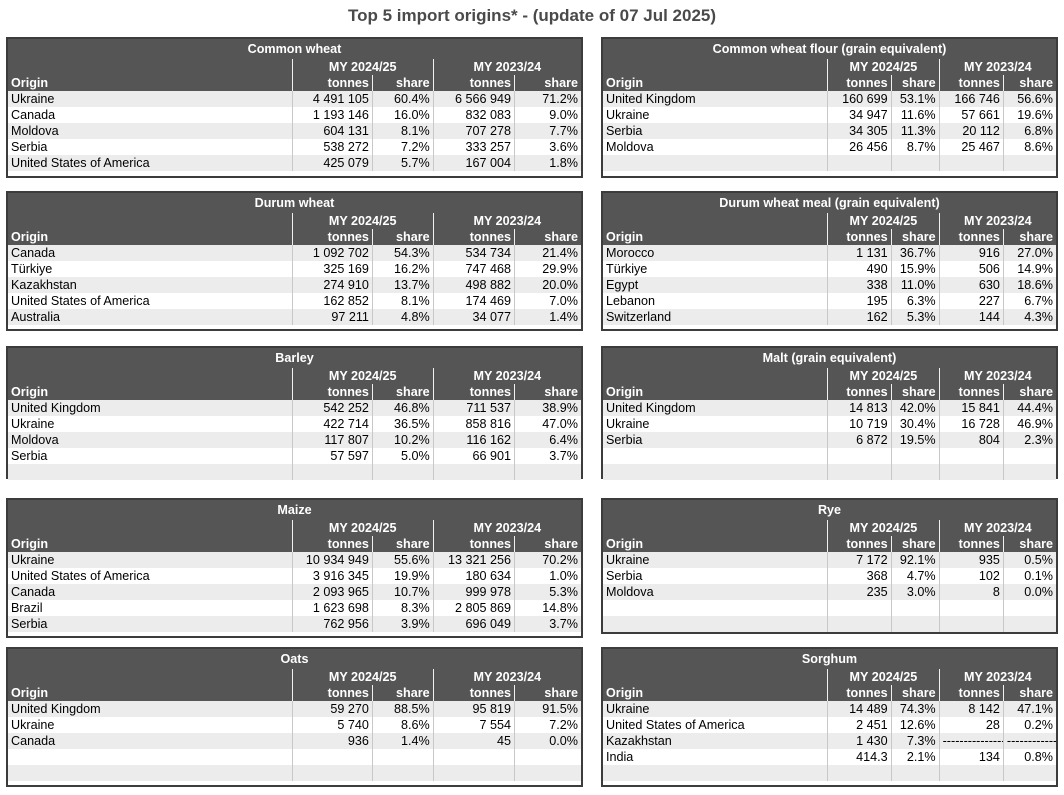 This screenshot has height=795, width=1064. What do you see at coordinates (715, 709) in the screenshot?
I see `cell-origin: Ukraine` at bounding box center [715, 709].